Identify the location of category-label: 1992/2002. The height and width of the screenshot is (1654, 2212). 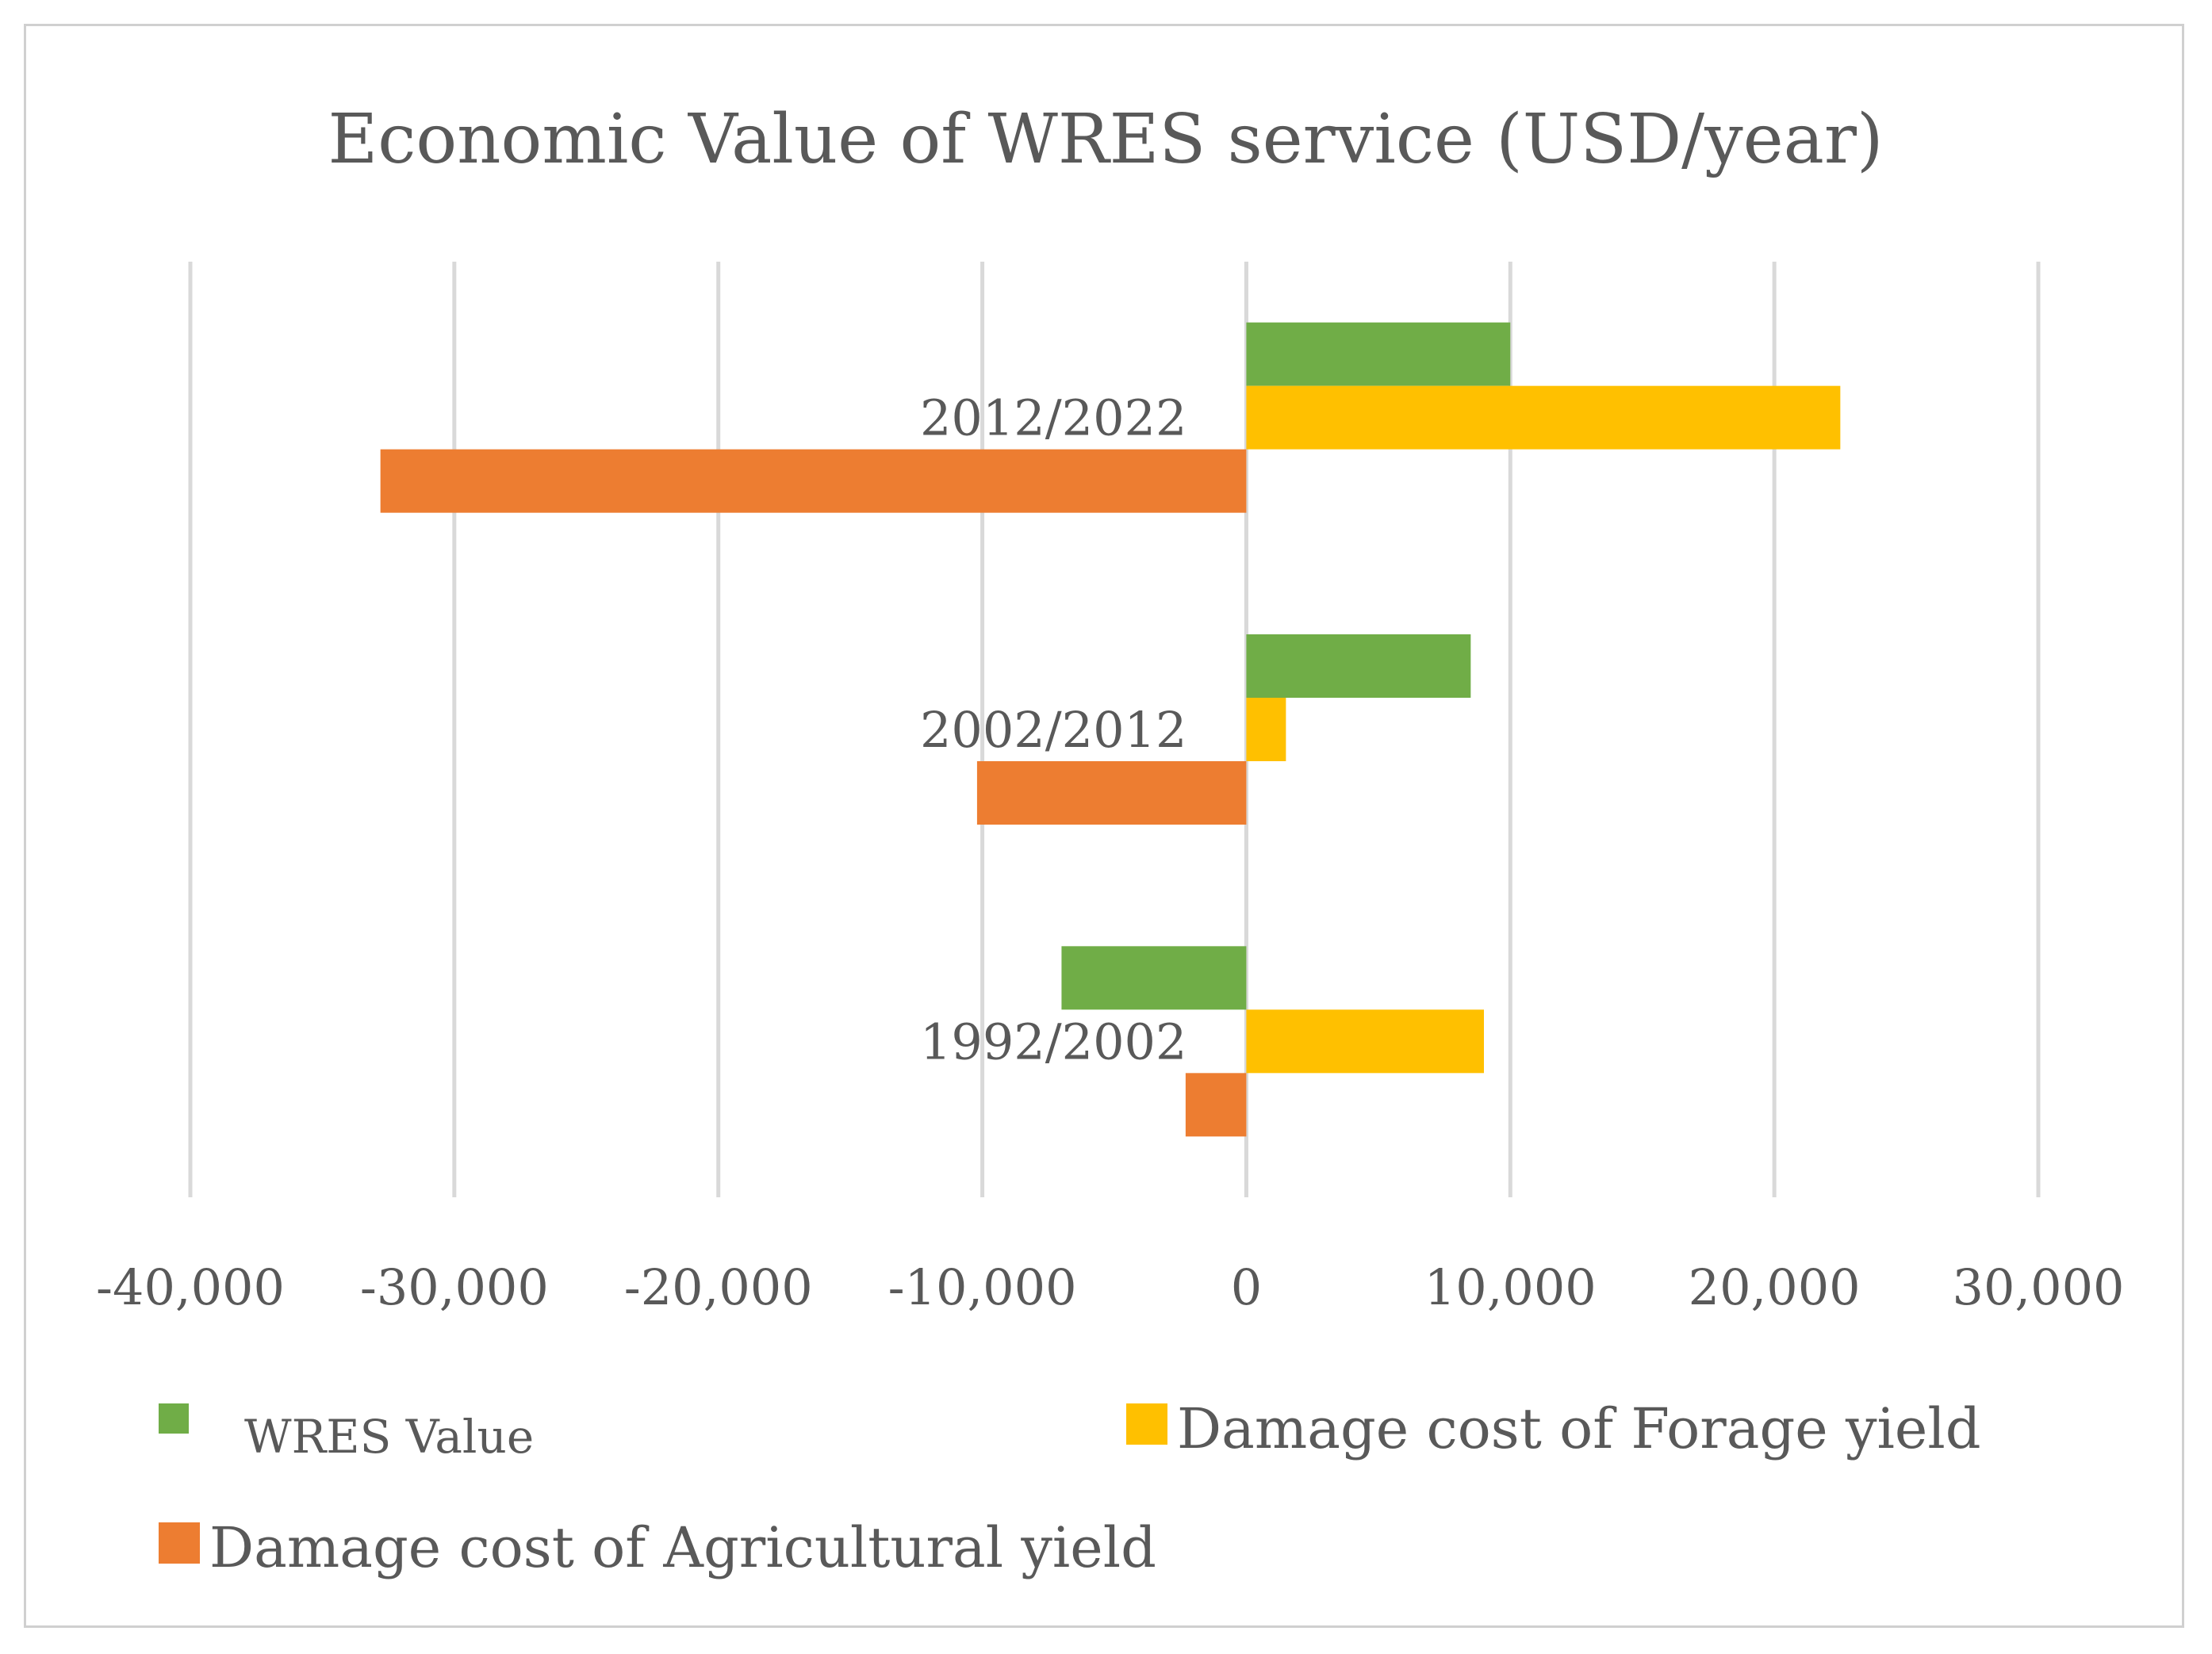
(1053, 1041).